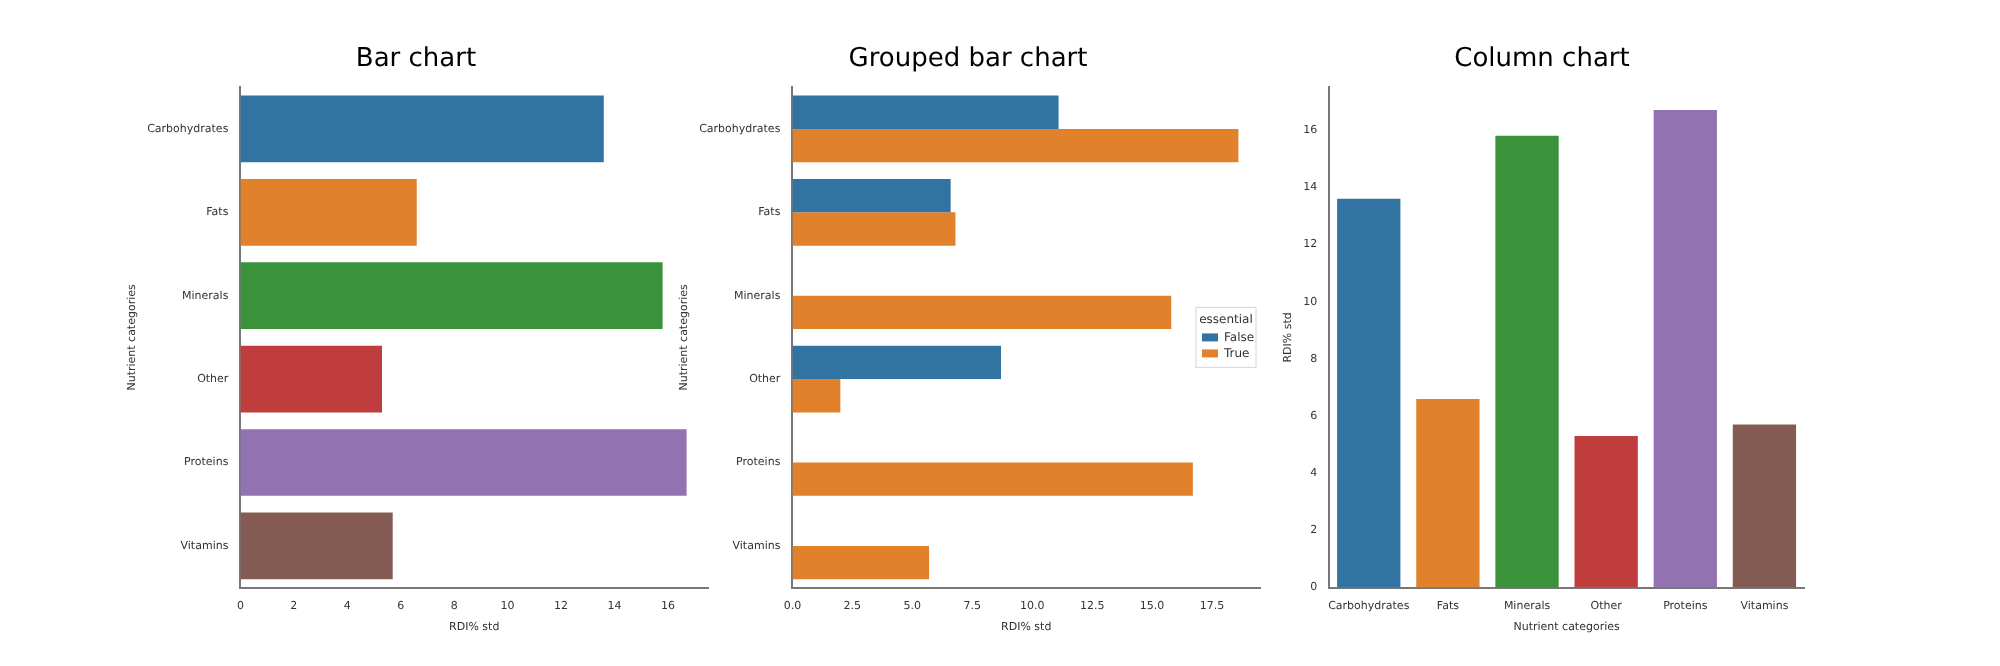  What do you see at coordinates (416, 59) in the screenshot?
I see `chart-title: Bar chart` at bounding box center [416, 59].